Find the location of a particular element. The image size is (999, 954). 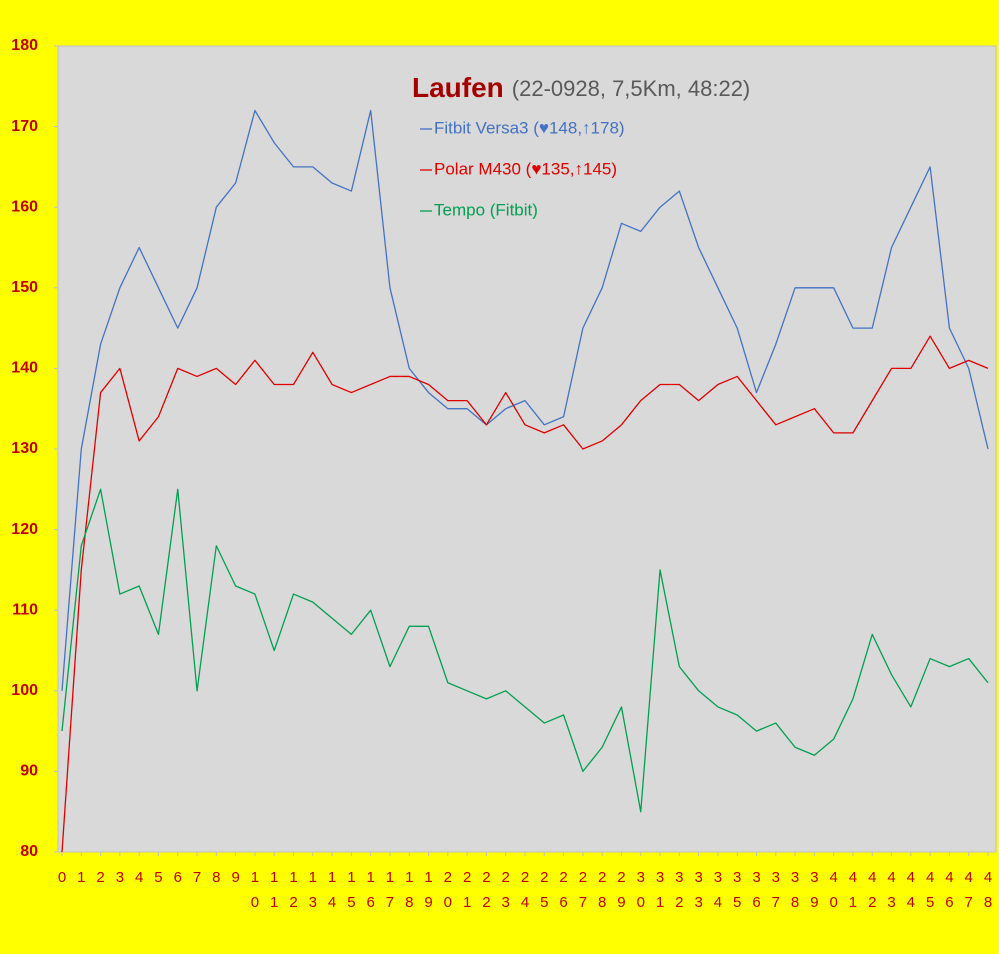

x-tick-label: 4 is located at coordinates (139, 877).